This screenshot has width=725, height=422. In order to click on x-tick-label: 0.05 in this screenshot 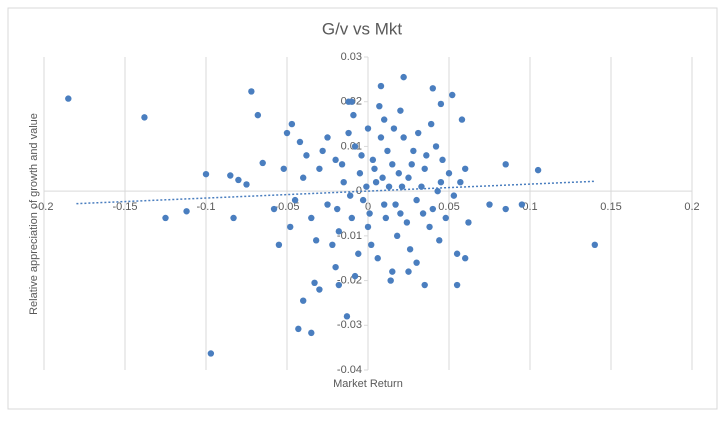, I will do `click(448, 207)`.